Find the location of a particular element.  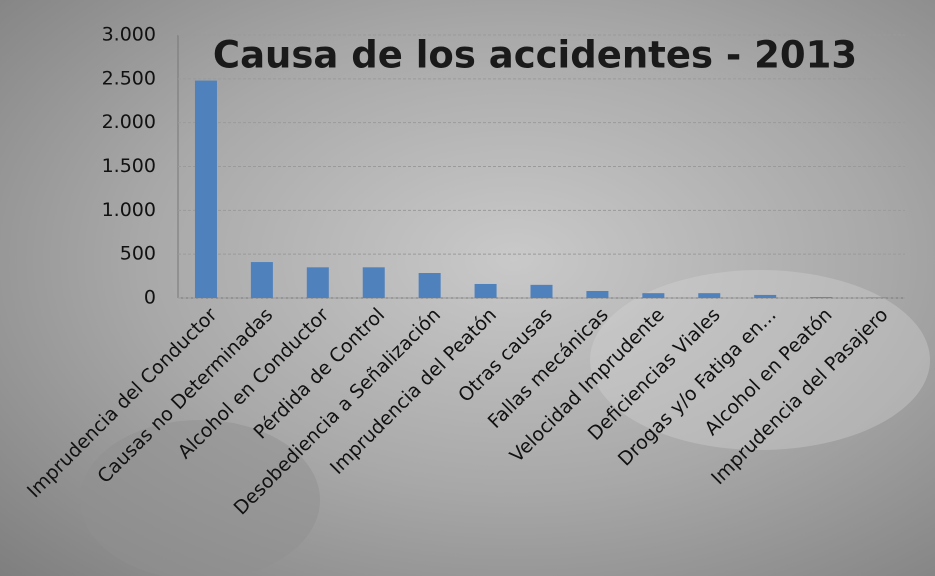

chart-title: Causa de los accidentes - 2013 is located at coordinates (535, 55).